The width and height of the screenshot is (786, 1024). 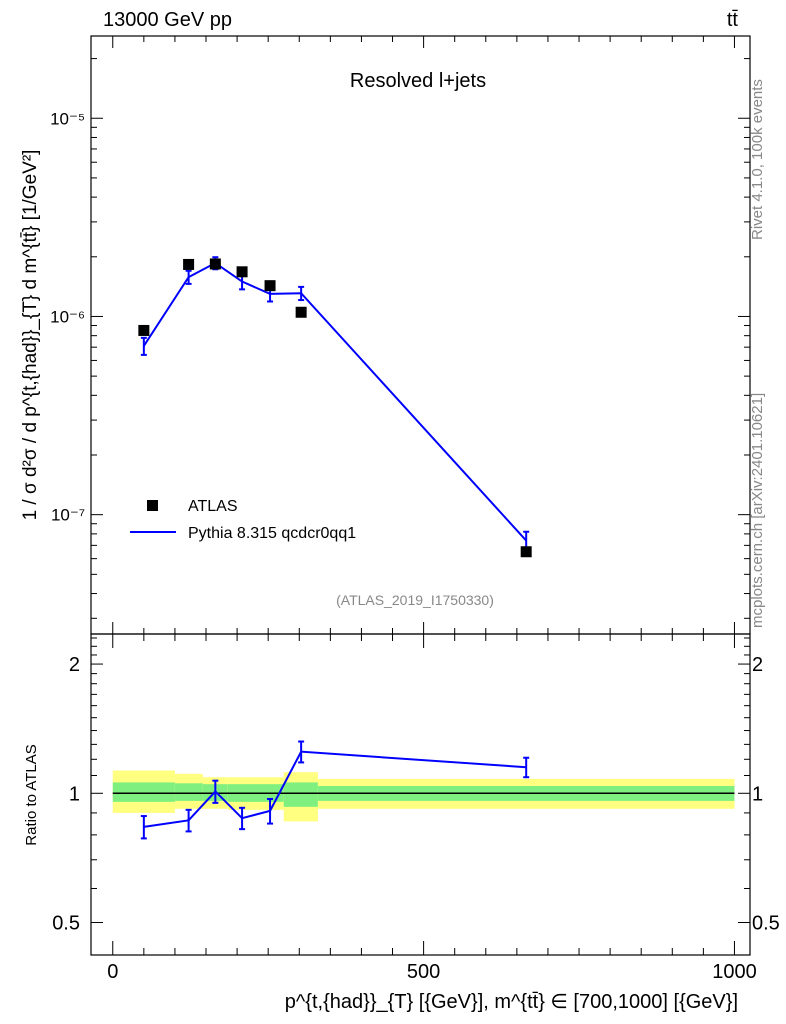 I want to click on ratio-ytick-label-right: 2, so click(x=757, y=665).